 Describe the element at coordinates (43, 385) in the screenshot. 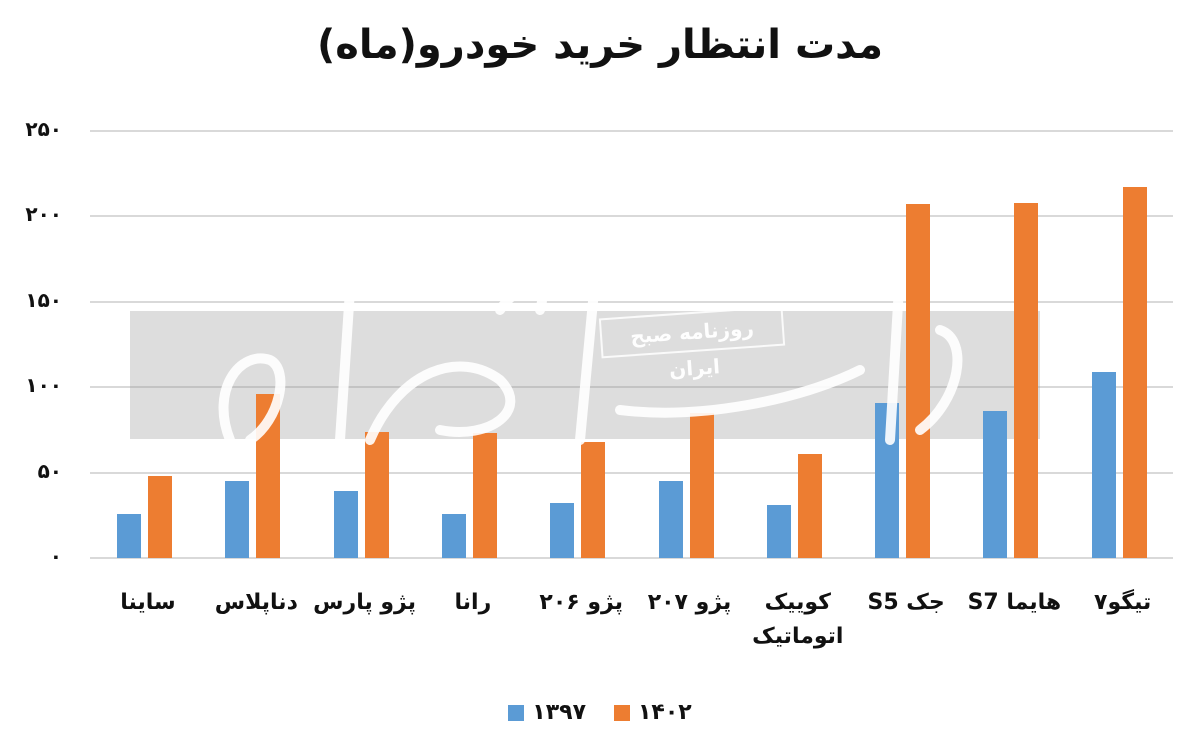

I see `y-tick-label: ۱۰۰` at that location.